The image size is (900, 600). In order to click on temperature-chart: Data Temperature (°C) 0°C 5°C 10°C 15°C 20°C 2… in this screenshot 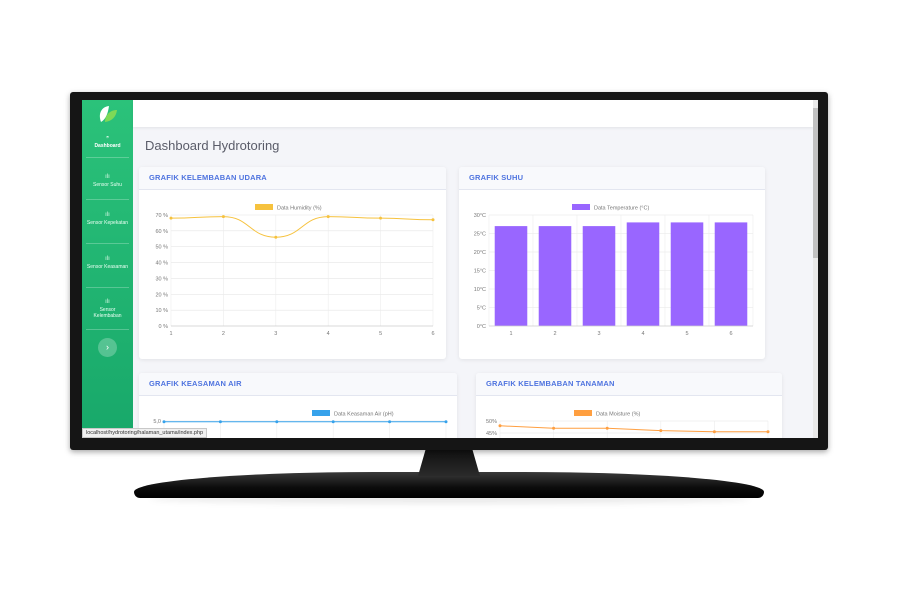, I will do `click(614, 270)`.